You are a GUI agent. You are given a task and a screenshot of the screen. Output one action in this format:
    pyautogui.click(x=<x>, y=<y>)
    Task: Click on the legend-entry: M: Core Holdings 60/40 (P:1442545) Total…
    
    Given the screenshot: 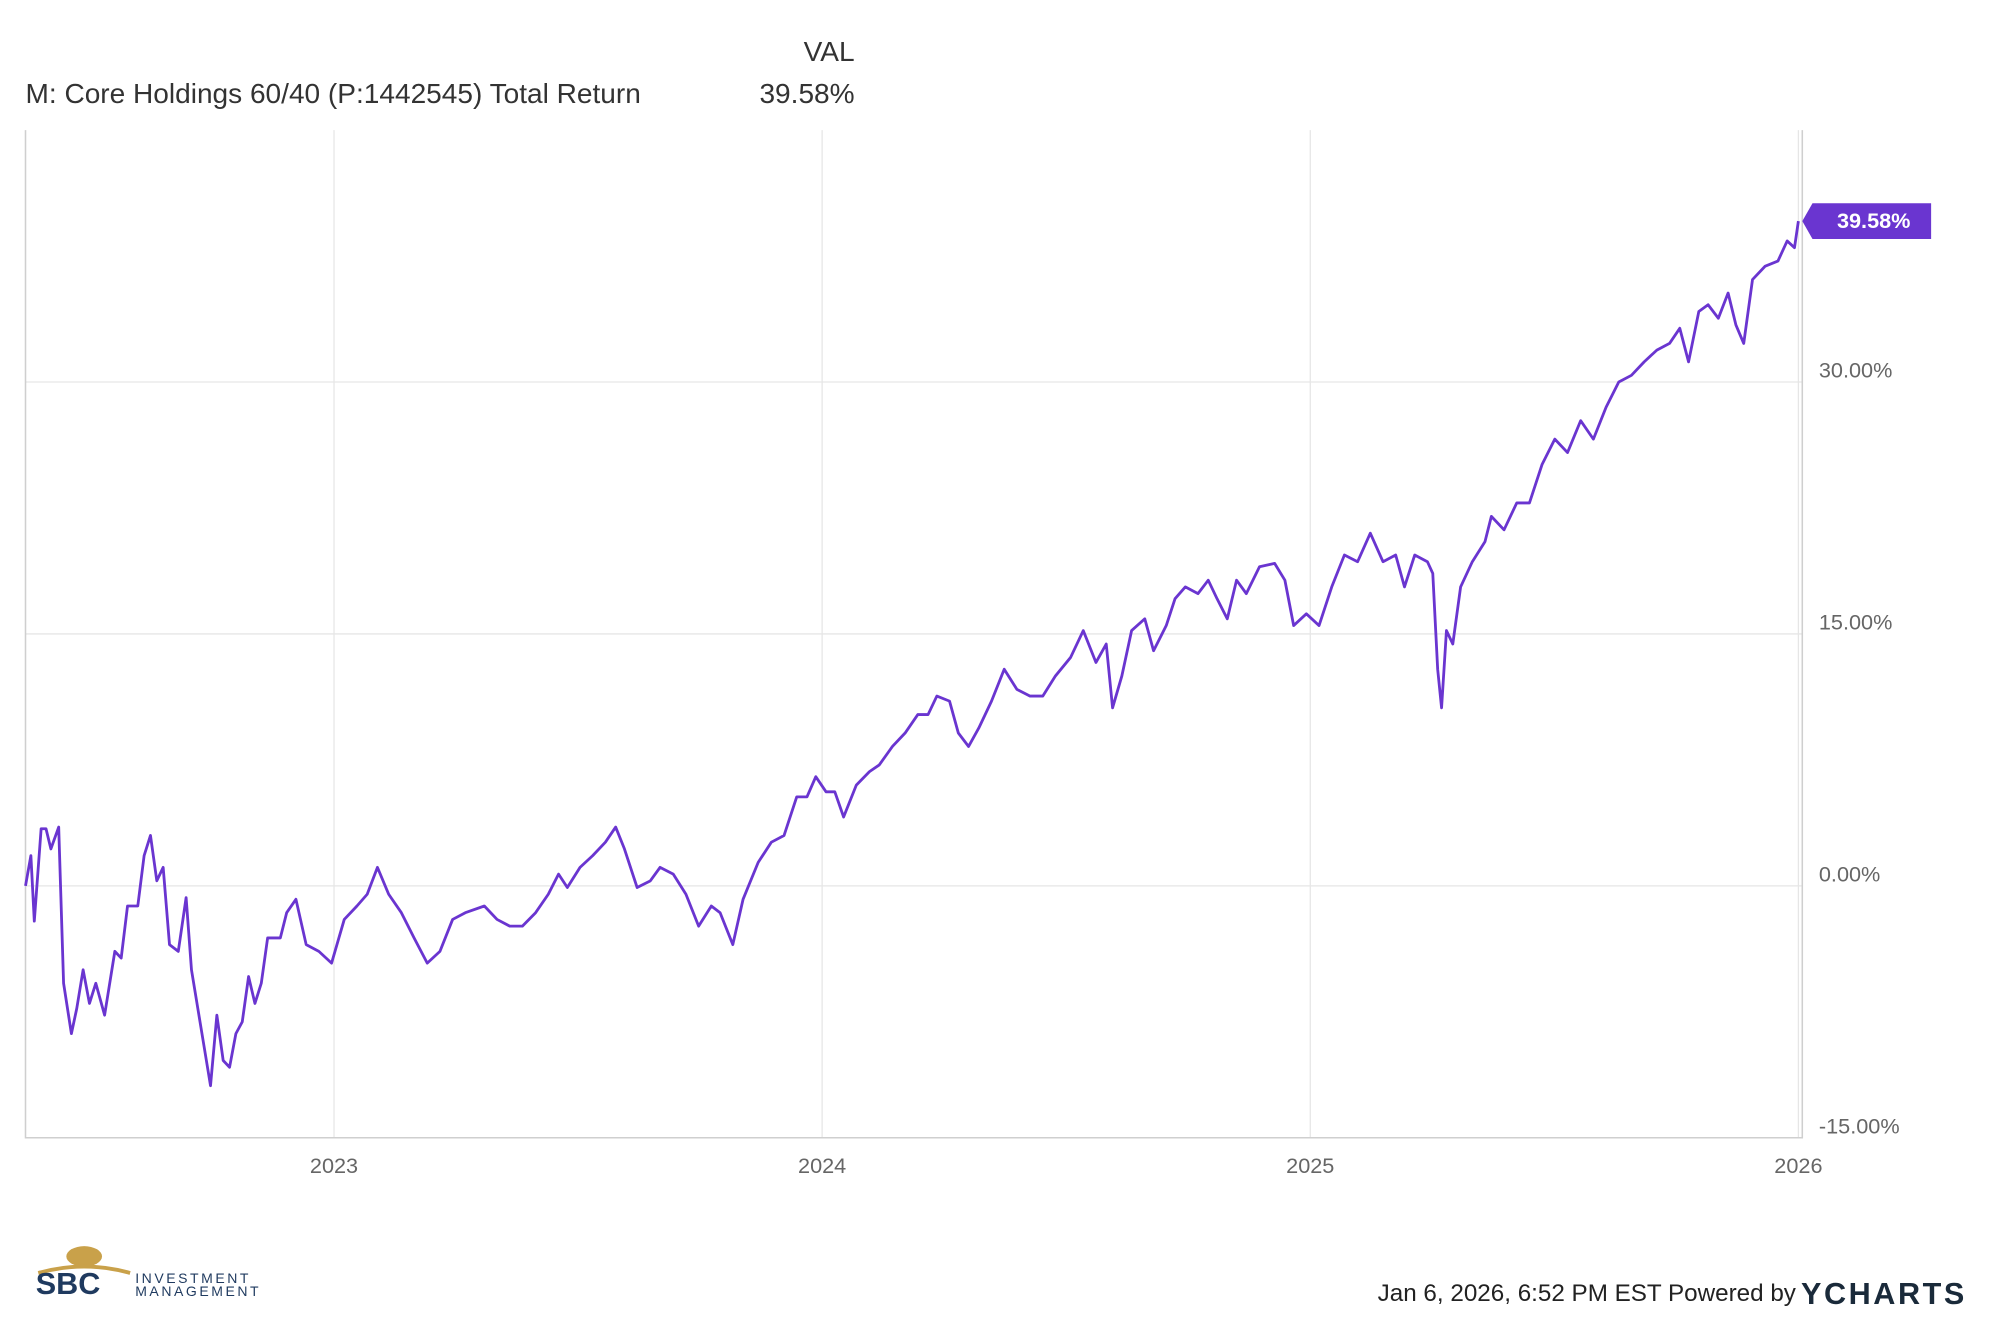 What is the action you would take?
    pyautogui.click(x=333, y=93)
    